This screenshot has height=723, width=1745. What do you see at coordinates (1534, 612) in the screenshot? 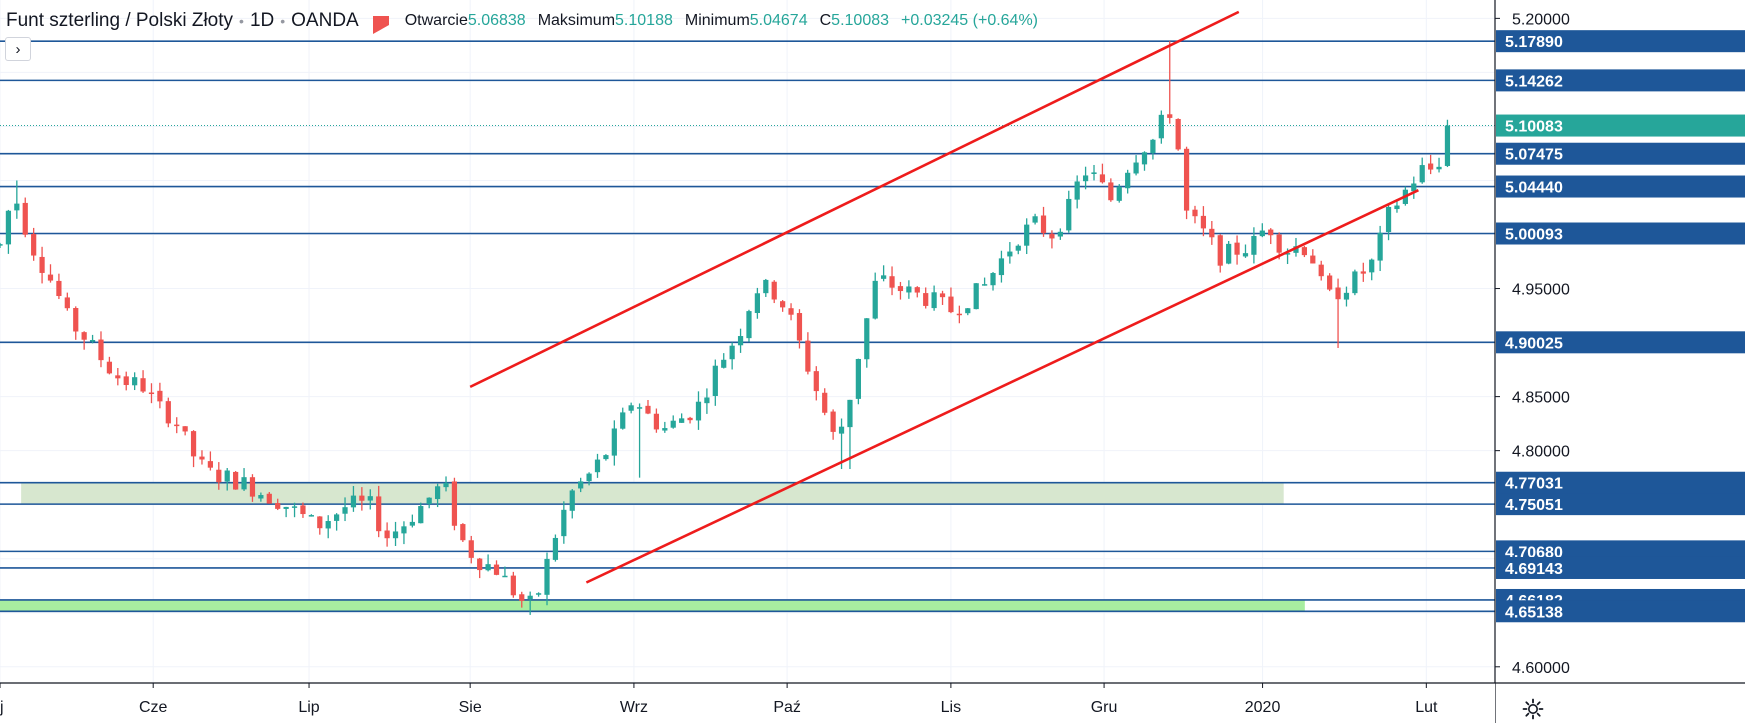
I see `level-price-label: 4.65138` at bounding box center [1534, 612].